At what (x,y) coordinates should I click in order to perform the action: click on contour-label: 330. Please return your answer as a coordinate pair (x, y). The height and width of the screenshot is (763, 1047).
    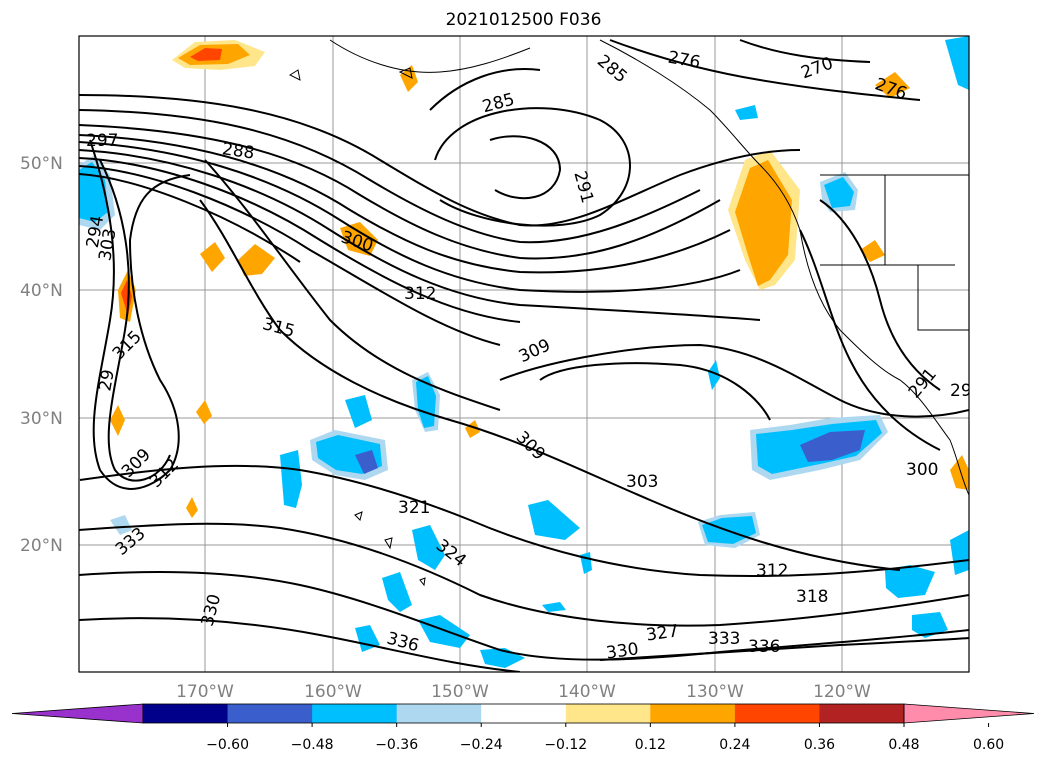
    Looking at the image, I should click on (622, 651).